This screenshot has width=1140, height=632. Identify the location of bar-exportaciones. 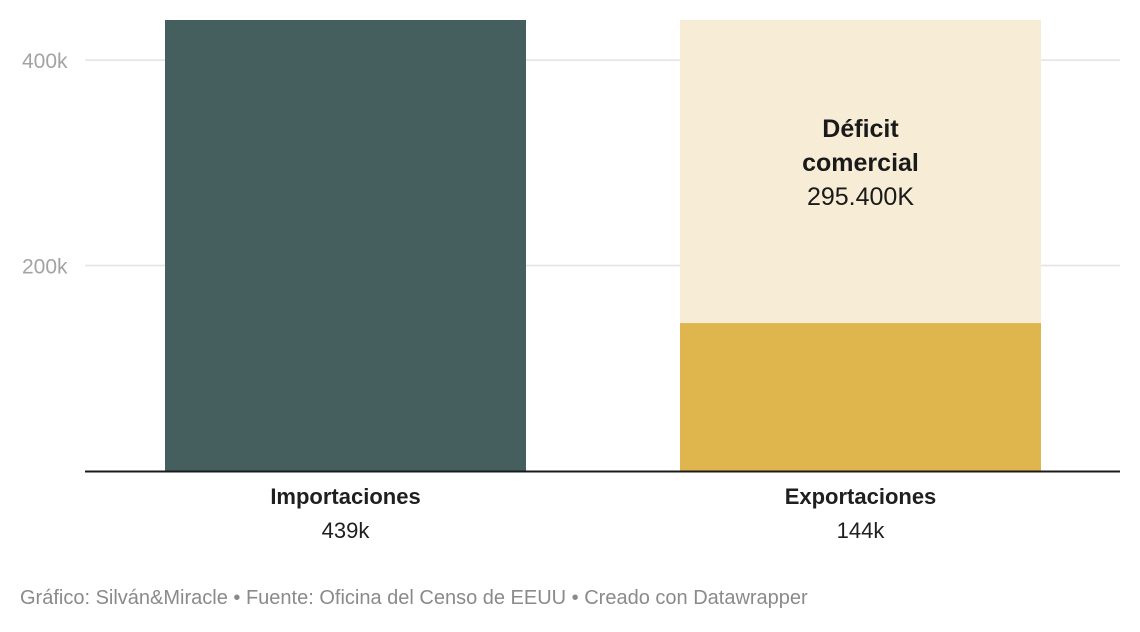
(860, 397).